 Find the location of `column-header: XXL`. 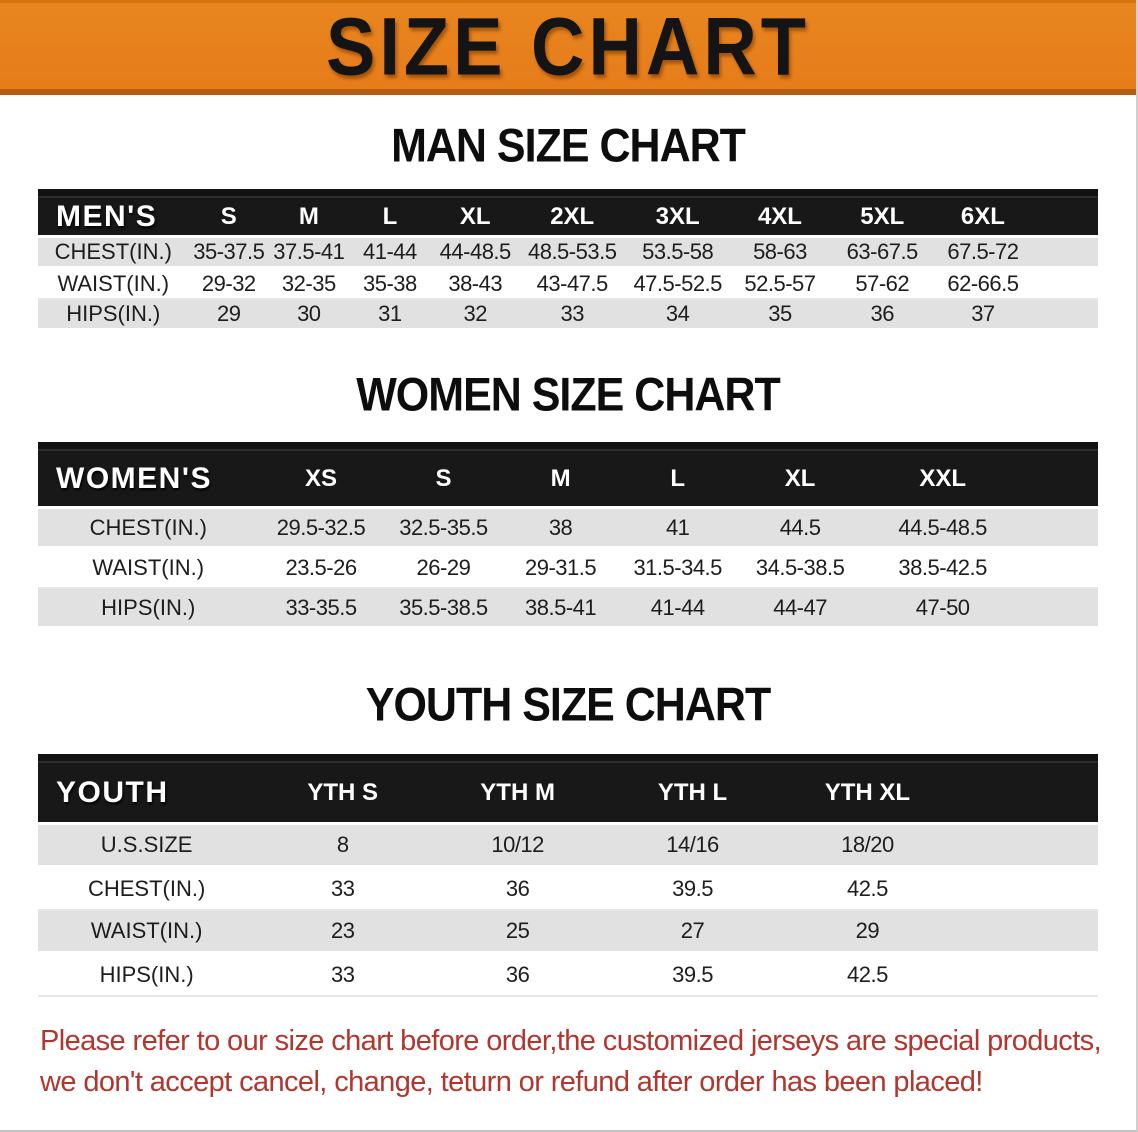

column-header: XXL is located at coordinates (942, 479).